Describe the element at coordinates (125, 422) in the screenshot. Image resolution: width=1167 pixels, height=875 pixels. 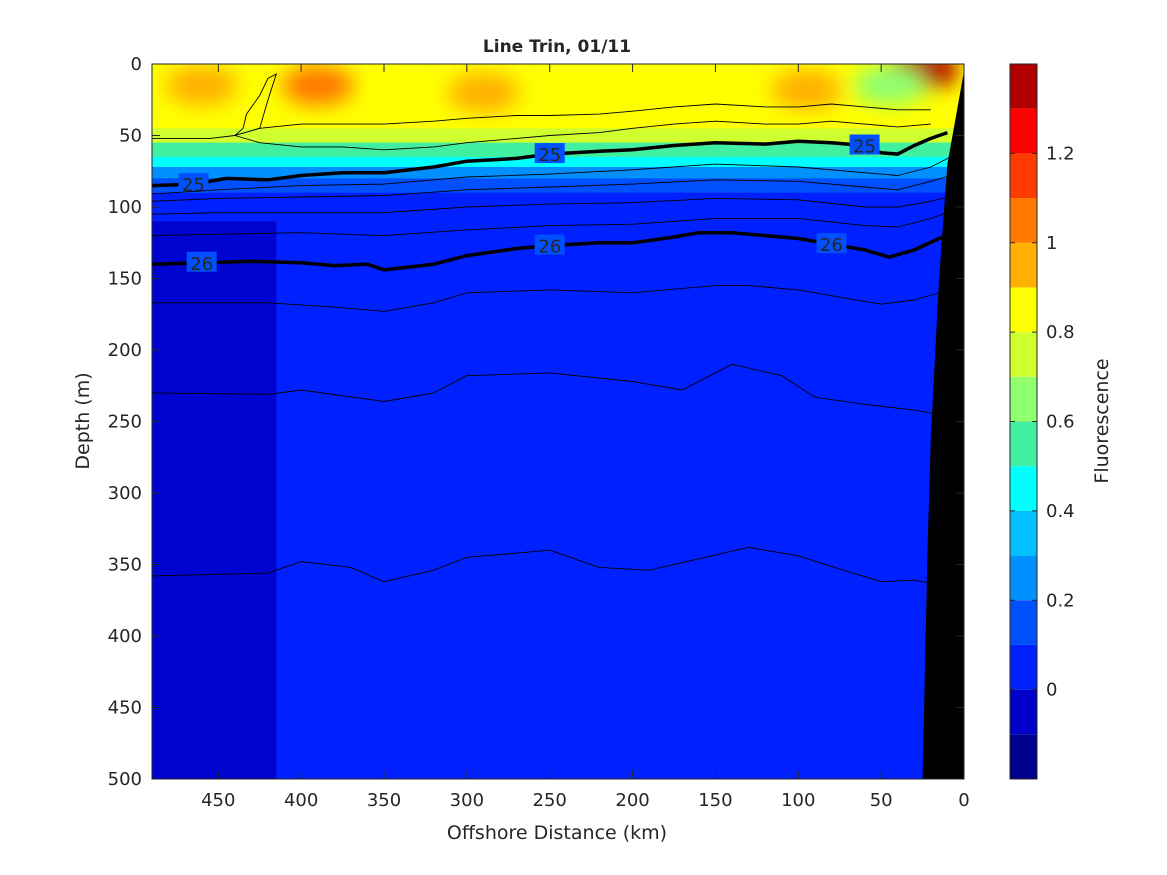
I see `y-tick-label: 250` at that location.